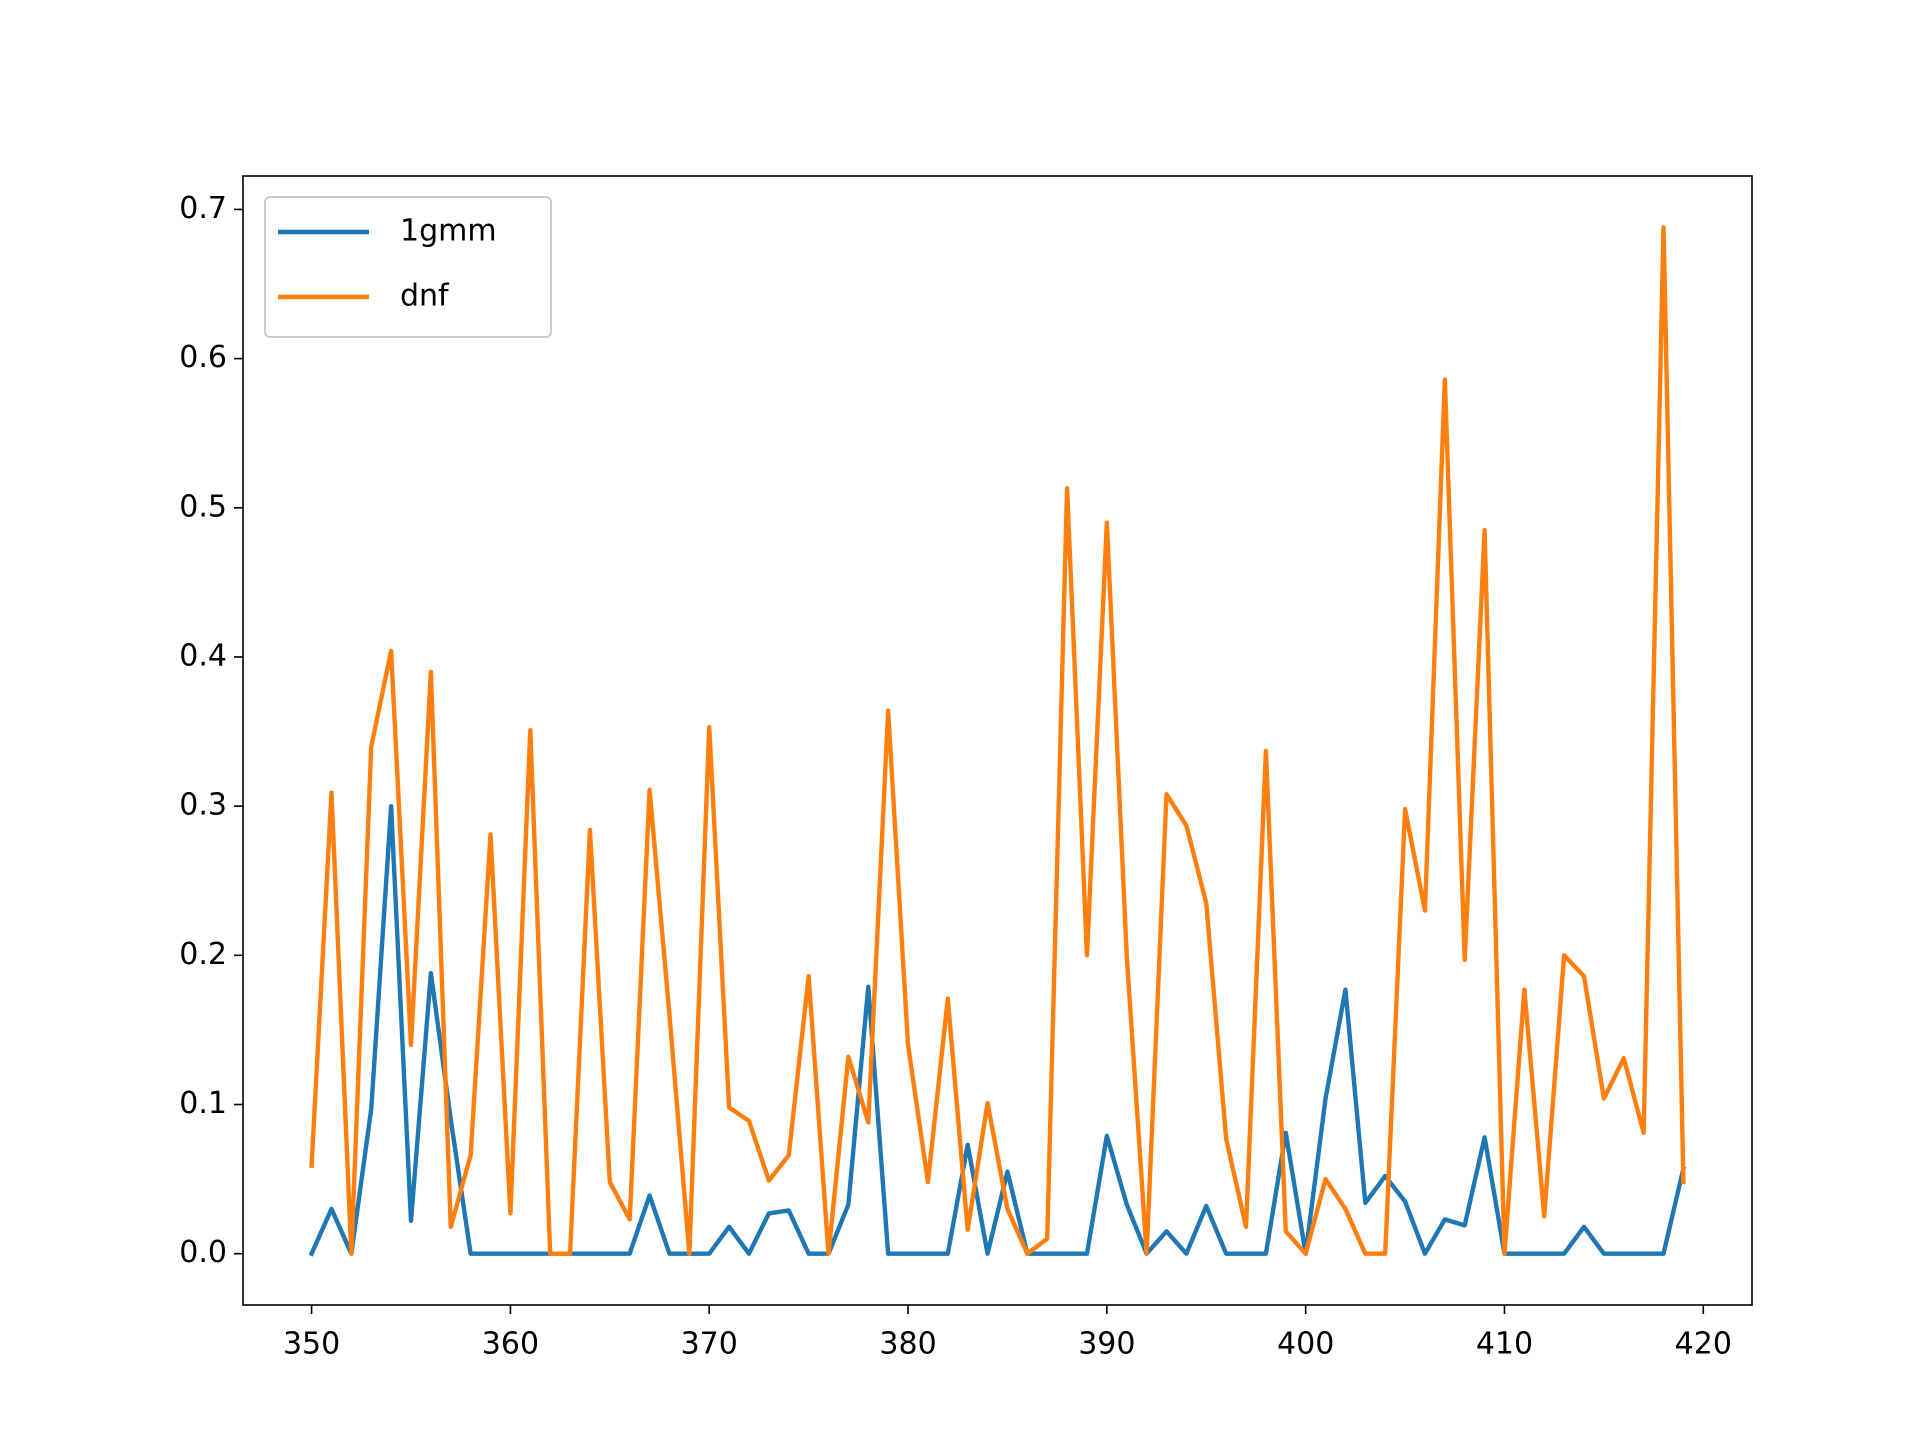 Image resolution: width=1920 pixels, height=1440 pixels. What do you see at coordinates (203, 655) in the screenshot?
I see `y-tick-label: 0.4` at bounding box center [203, 655].